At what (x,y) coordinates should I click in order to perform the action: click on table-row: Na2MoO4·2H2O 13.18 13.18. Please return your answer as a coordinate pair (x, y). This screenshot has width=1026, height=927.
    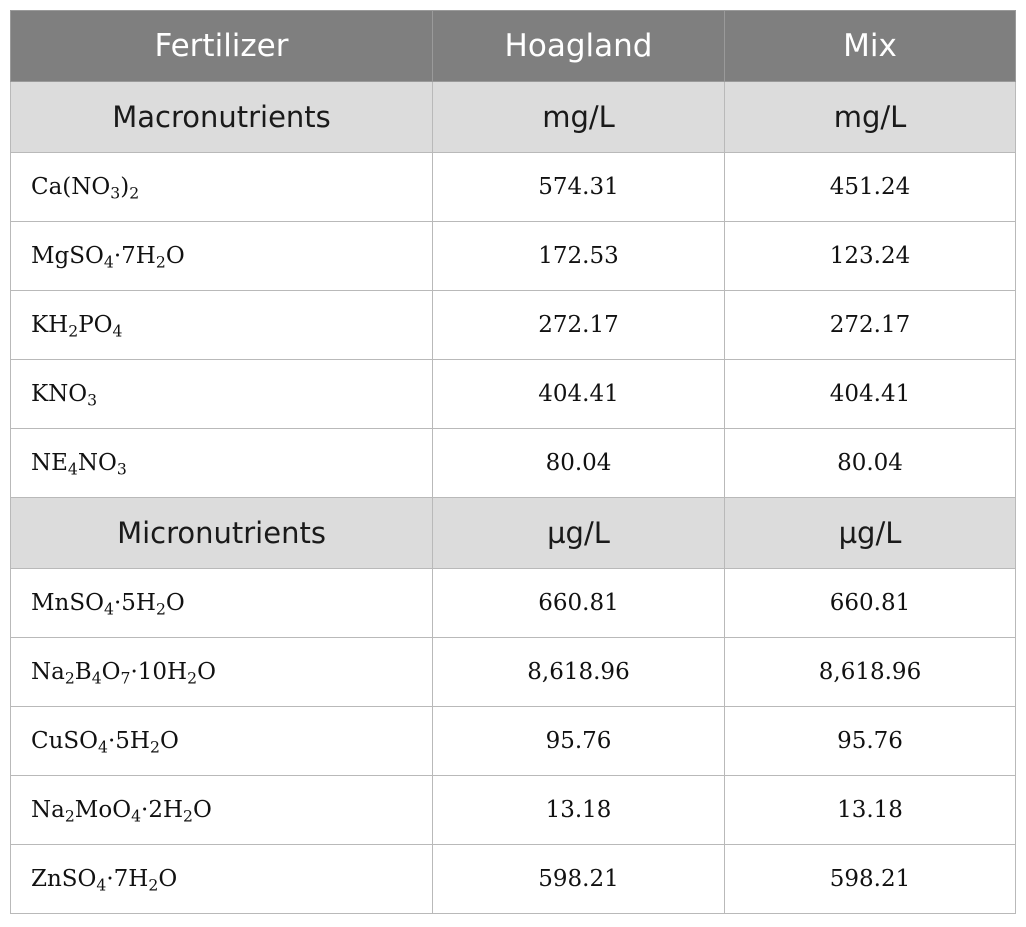
    Looking at the image, I should click on (513, 810).